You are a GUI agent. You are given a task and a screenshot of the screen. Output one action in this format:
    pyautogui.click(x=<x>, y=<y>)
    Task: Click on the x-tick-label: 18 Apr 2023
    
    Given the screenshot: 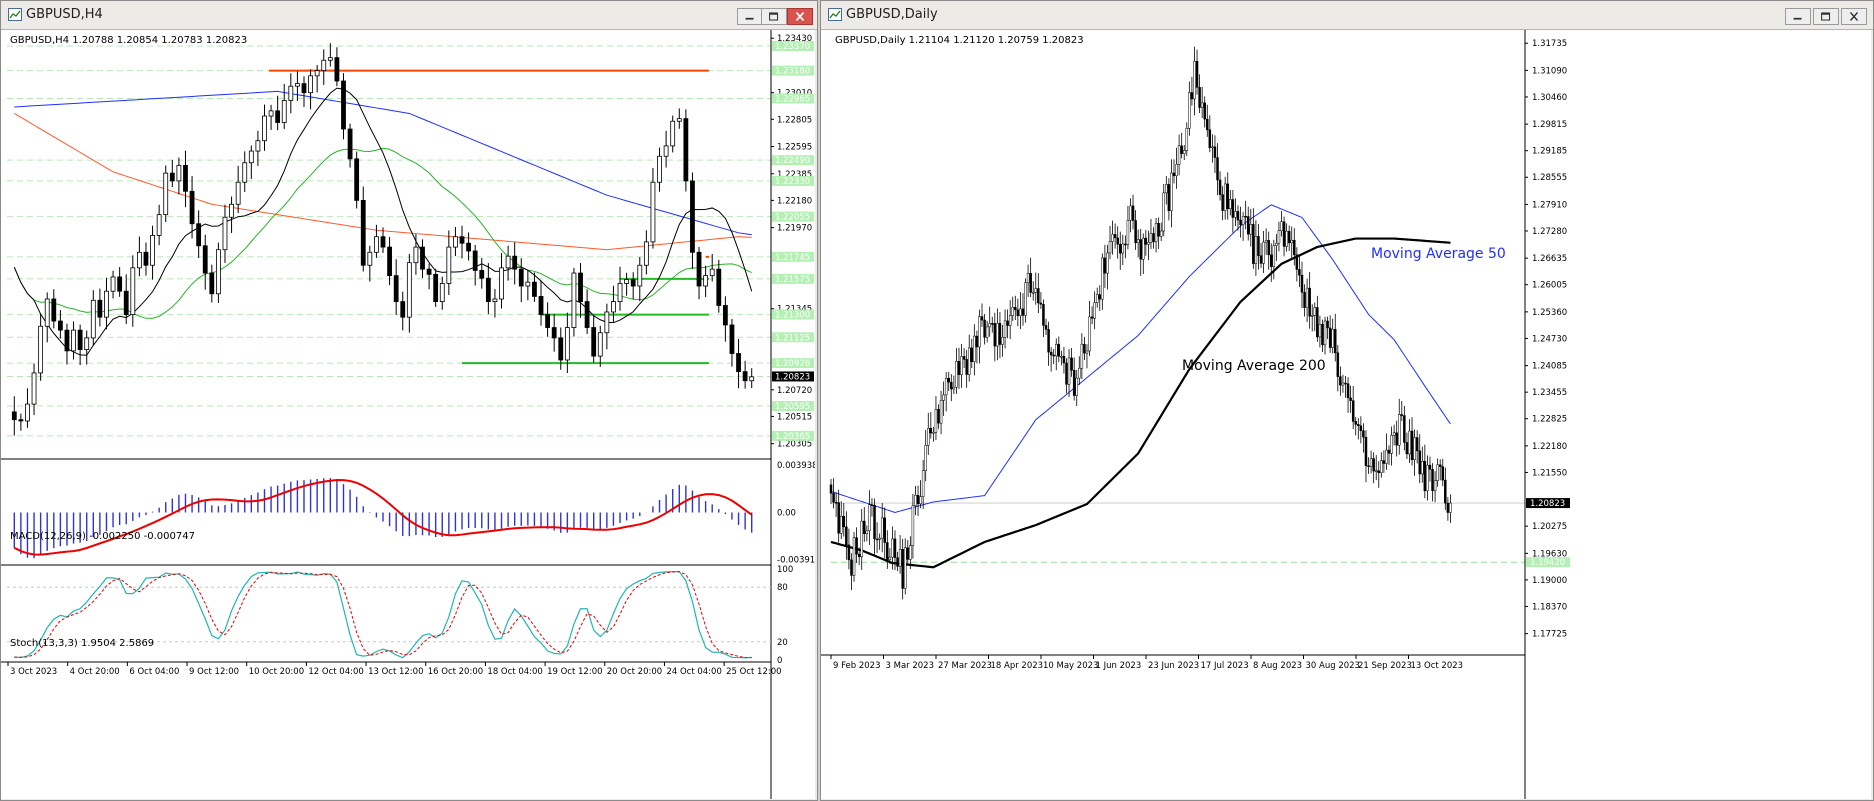 What is the action you would take?
    pyautogui.click(x=1017, y=666)
    